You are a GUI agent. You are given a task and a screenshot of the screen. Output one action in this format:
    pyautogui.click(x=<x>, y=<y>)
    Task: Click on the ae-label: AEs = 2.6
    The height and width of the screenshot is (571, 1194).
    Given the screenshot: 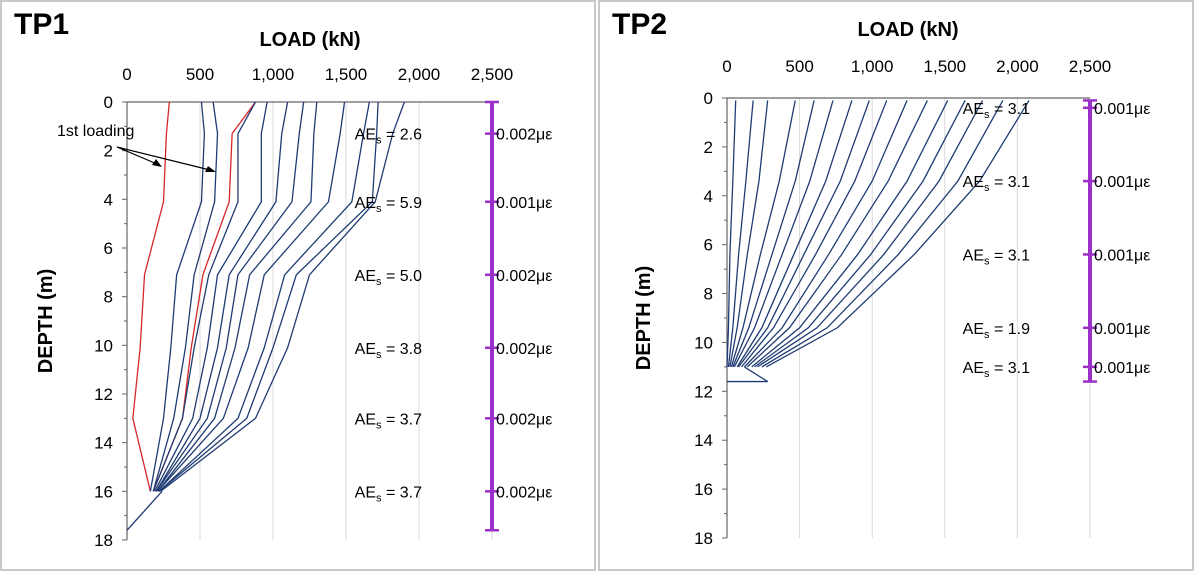 What is the action you would take?
    pyautogui.click(x=388, y=137)
    